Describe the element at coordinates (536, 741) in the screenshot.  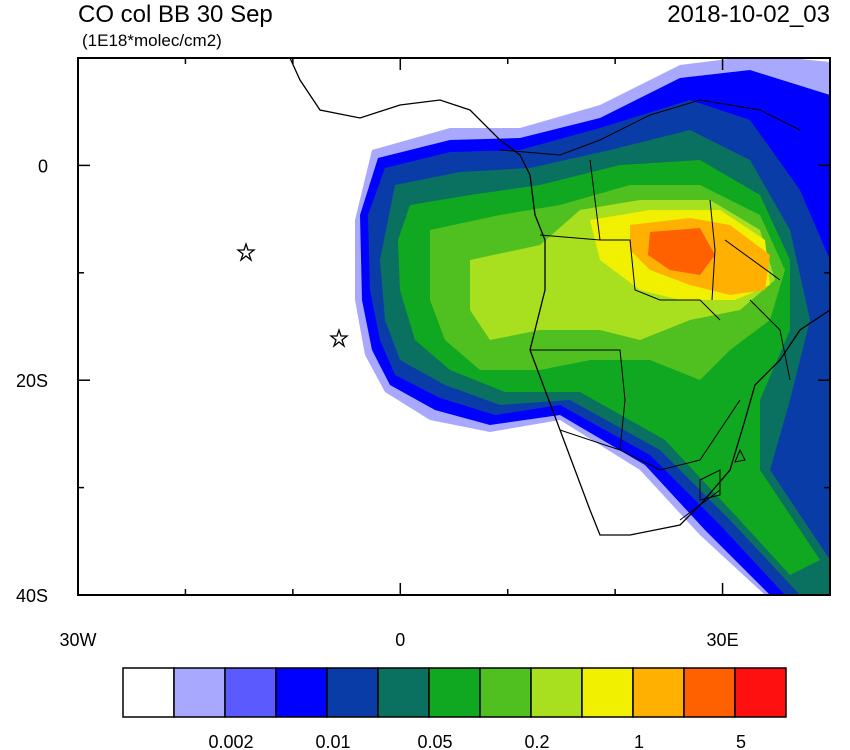
I see `colorbar-label: 0.2` at that location.